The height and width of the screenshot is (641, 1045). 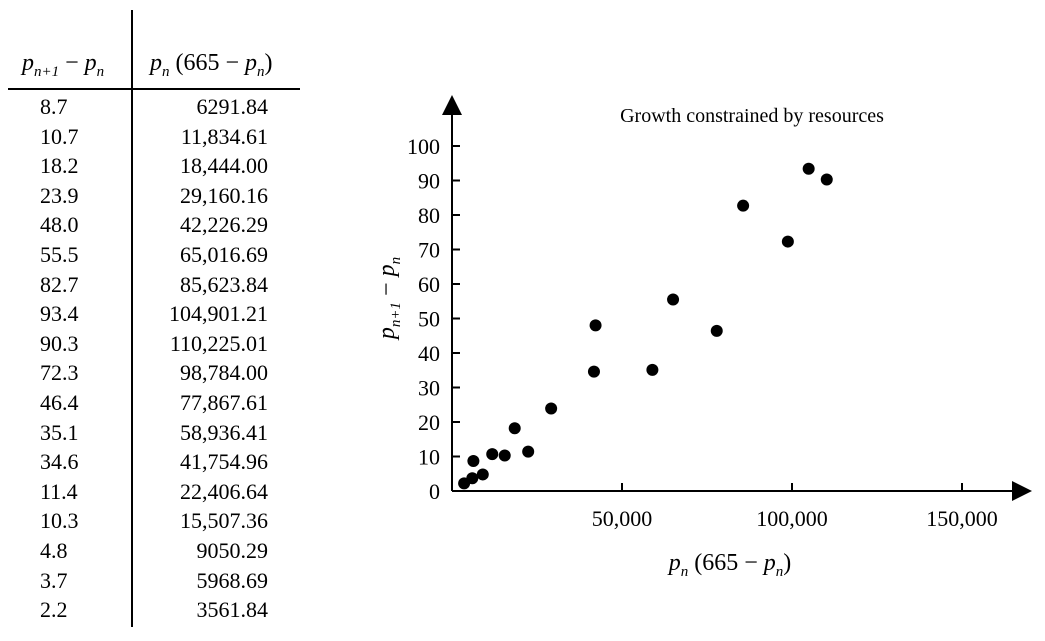 I want to click on table-row: 82.7 85,623.84, so click(x=160, y=285).